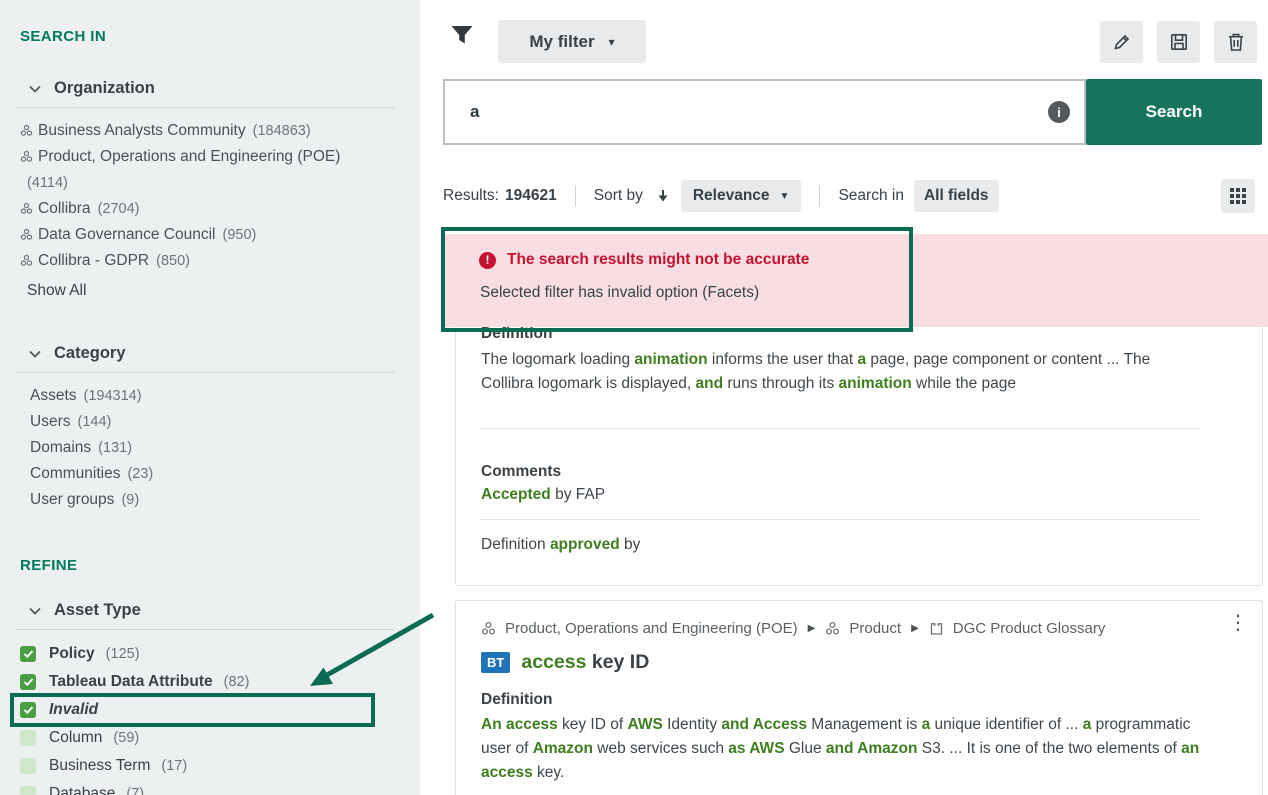 The width and height of the screenshot is (1268, 795). What do you see at coordinates (471, 195) in the screenshot?
I see `results-label: Results:` at bounding box center [471, 195].